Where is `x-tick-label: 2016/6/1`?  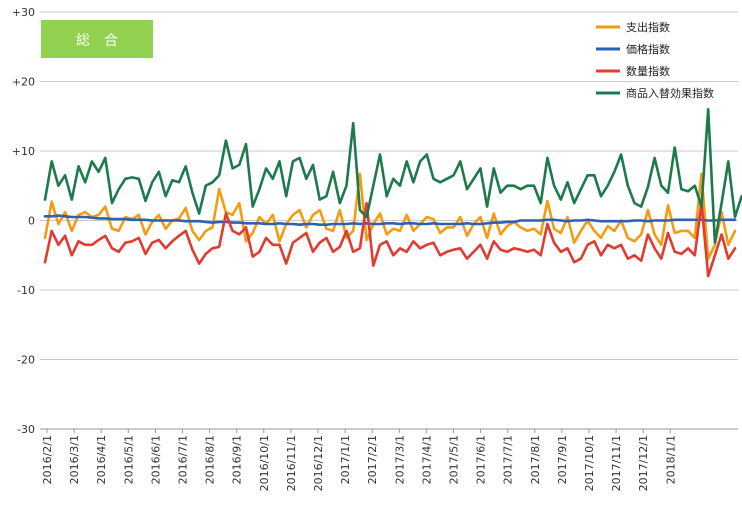 x-tick-label: 2016/6/1 is located at coordinates (155, 459).